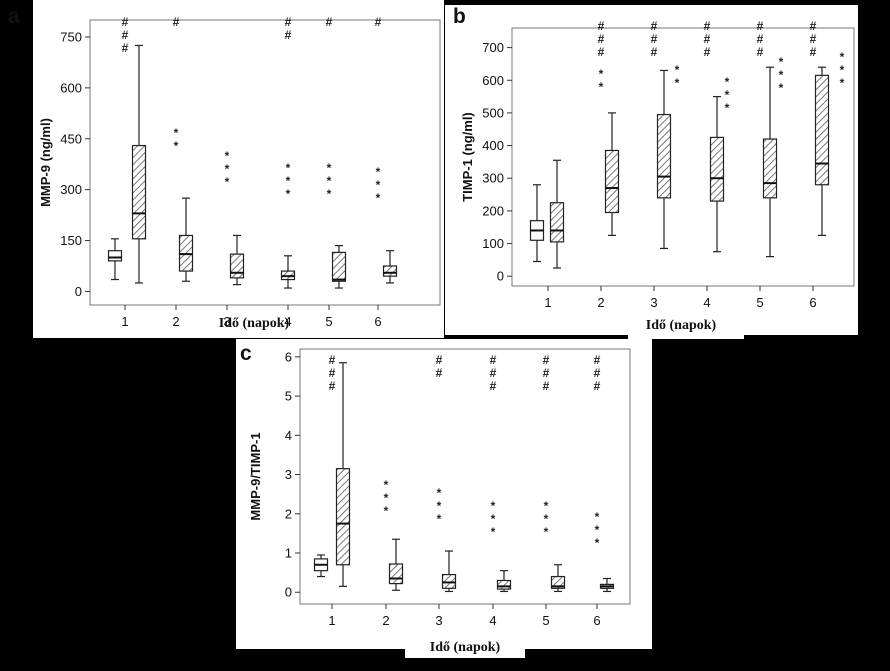  I want to click on y-tick-label: 600, so click(71, 87).